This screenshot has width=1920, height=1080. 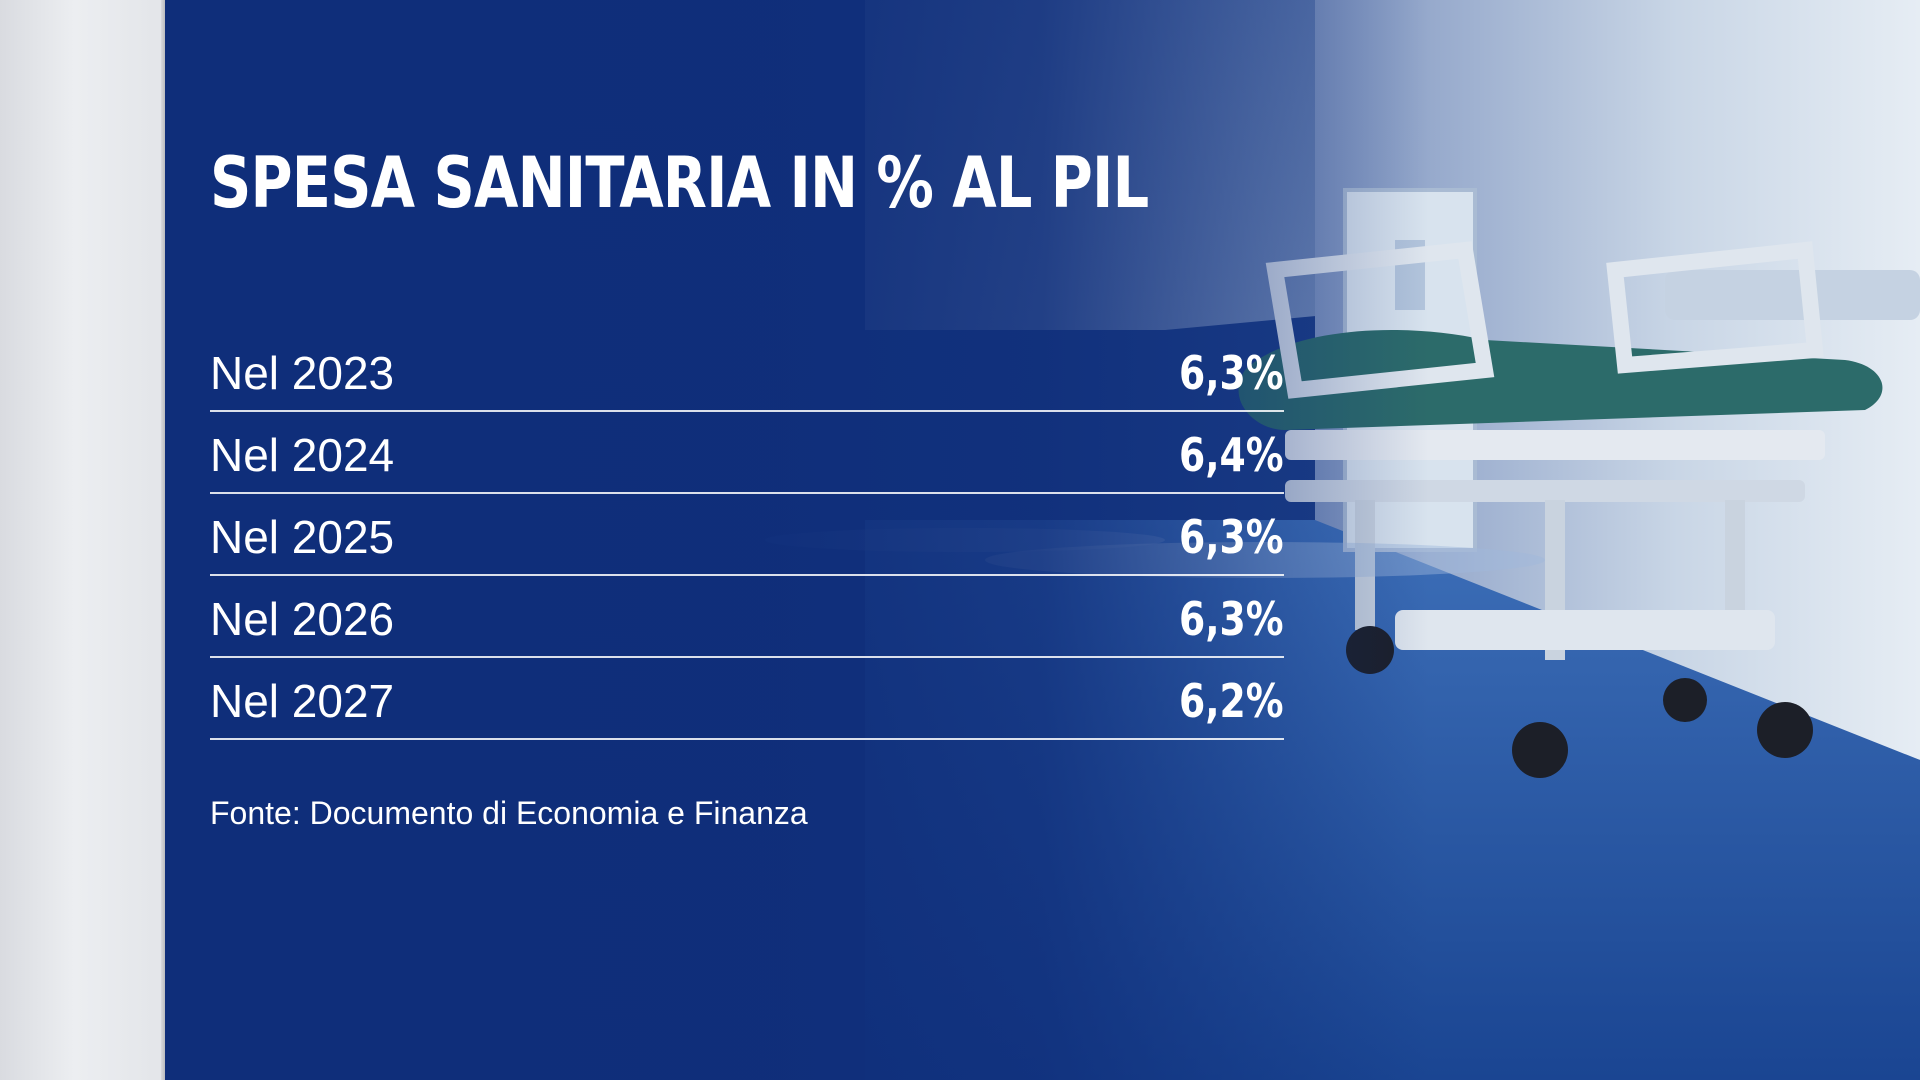 What do you see at coordinates (82, 540) in the screenshot?
I see `left-side-strip` at bounding box center [82, 540].